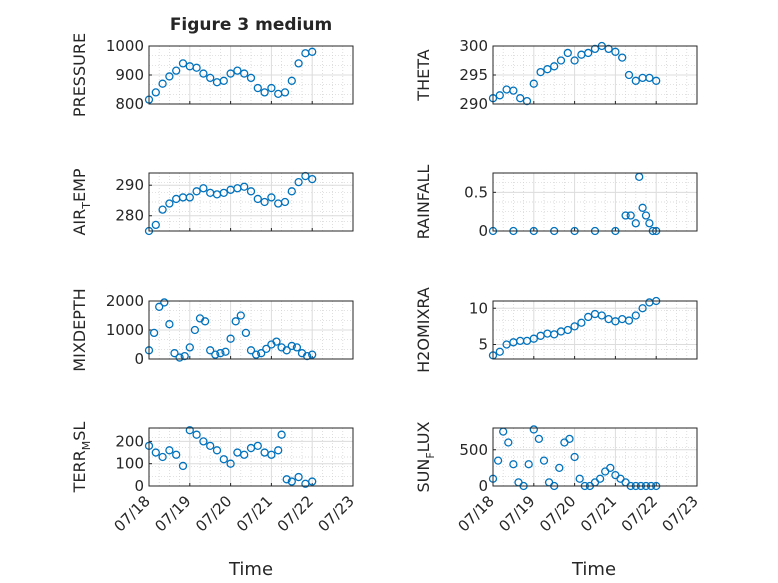  I want to click on subplot-2: 290 295 300 THETA, so click(556, 75).